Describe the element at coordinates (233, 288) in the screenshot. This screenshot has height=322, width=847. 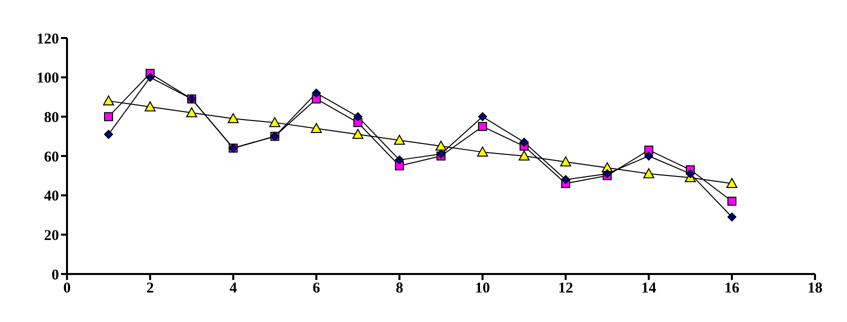
I see `x-tick-label: 4` at that location.